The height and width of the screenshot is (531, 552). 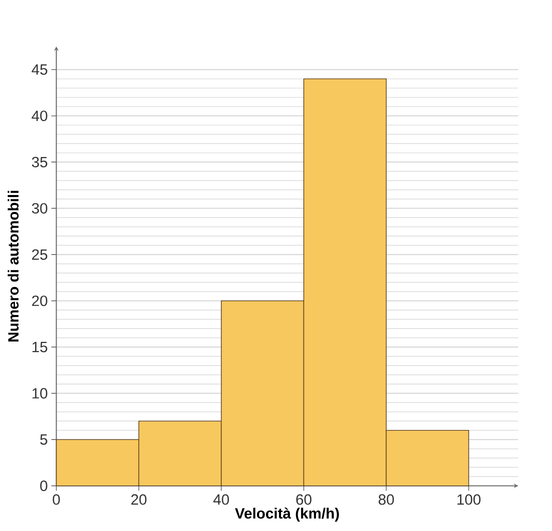 What do you see at coordinates (304, 499) in the screenshot?
I see `x-tick-label: 60` at bounding box center [304, 499].